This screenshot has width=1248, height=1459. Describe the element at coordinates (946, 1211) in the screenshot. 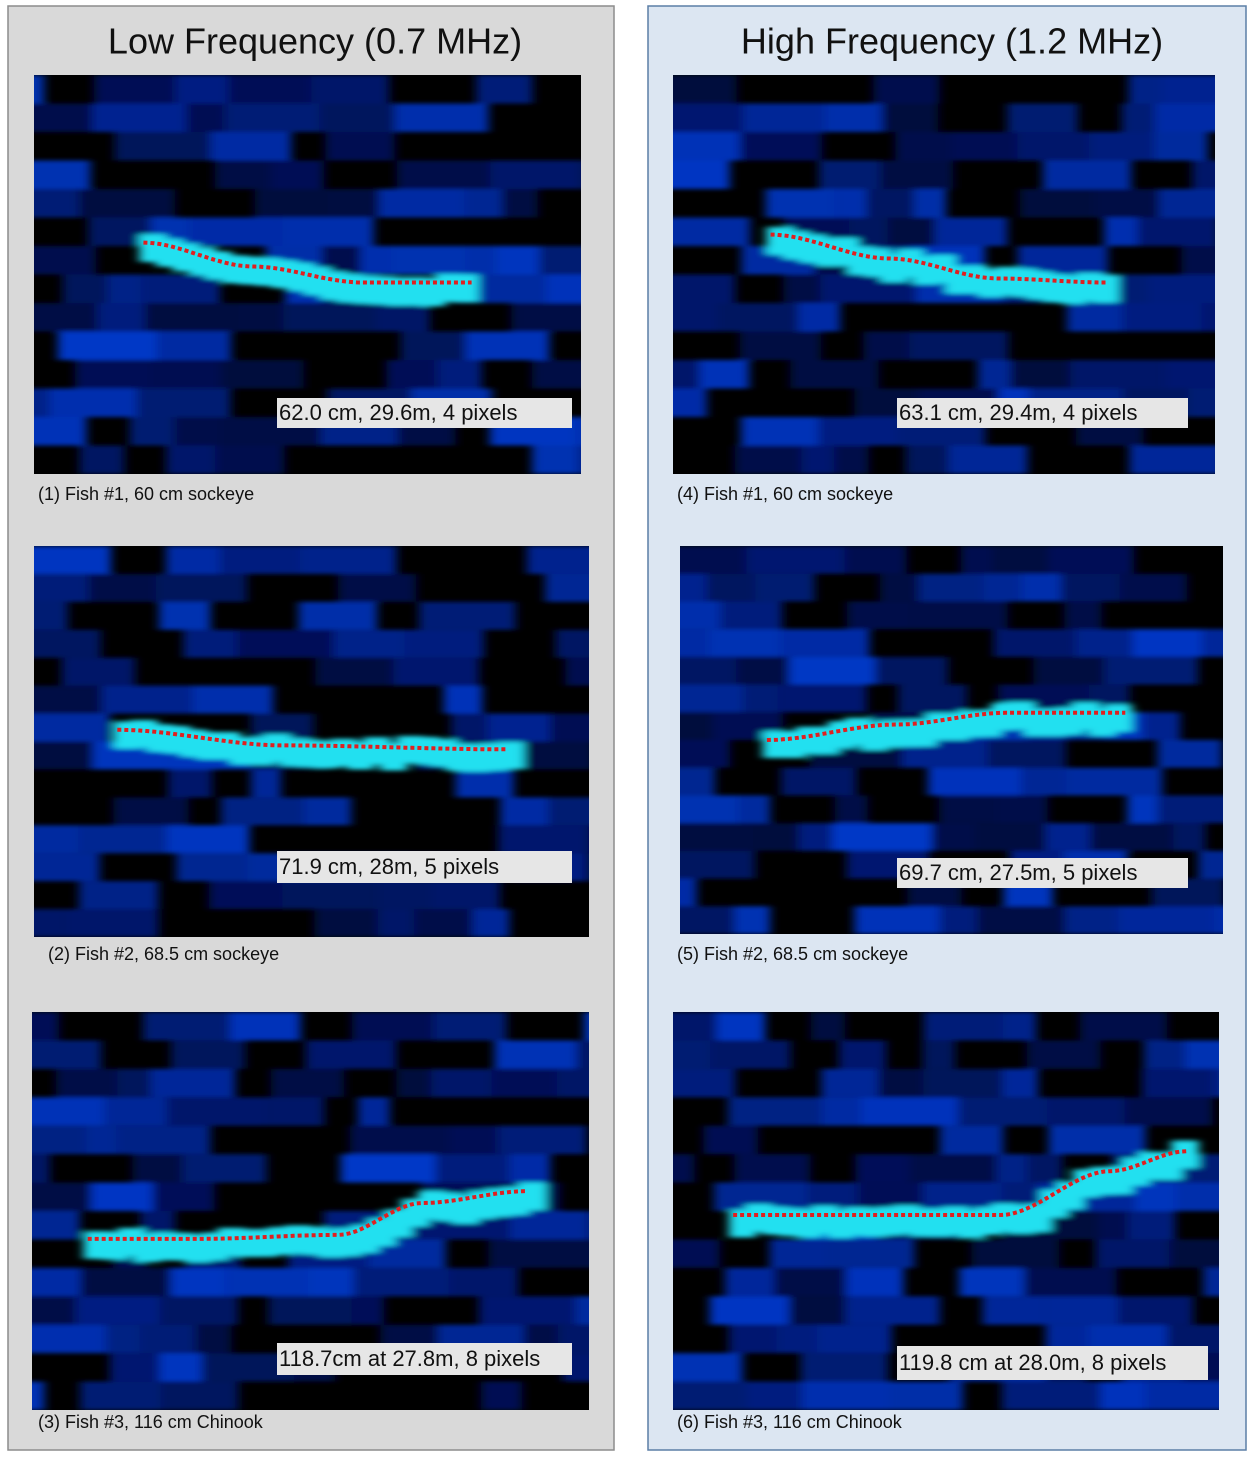

I see `echogram-cells` at that location.